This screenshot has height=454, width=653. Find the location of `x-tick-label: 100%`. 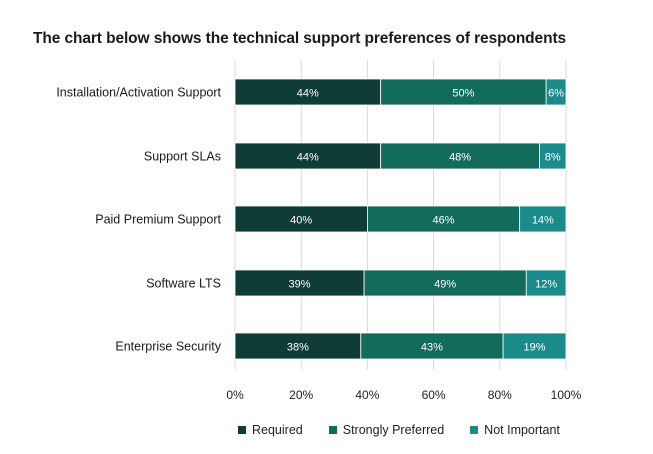

x-tick-label: 100% is located at coordinates (566, 395).